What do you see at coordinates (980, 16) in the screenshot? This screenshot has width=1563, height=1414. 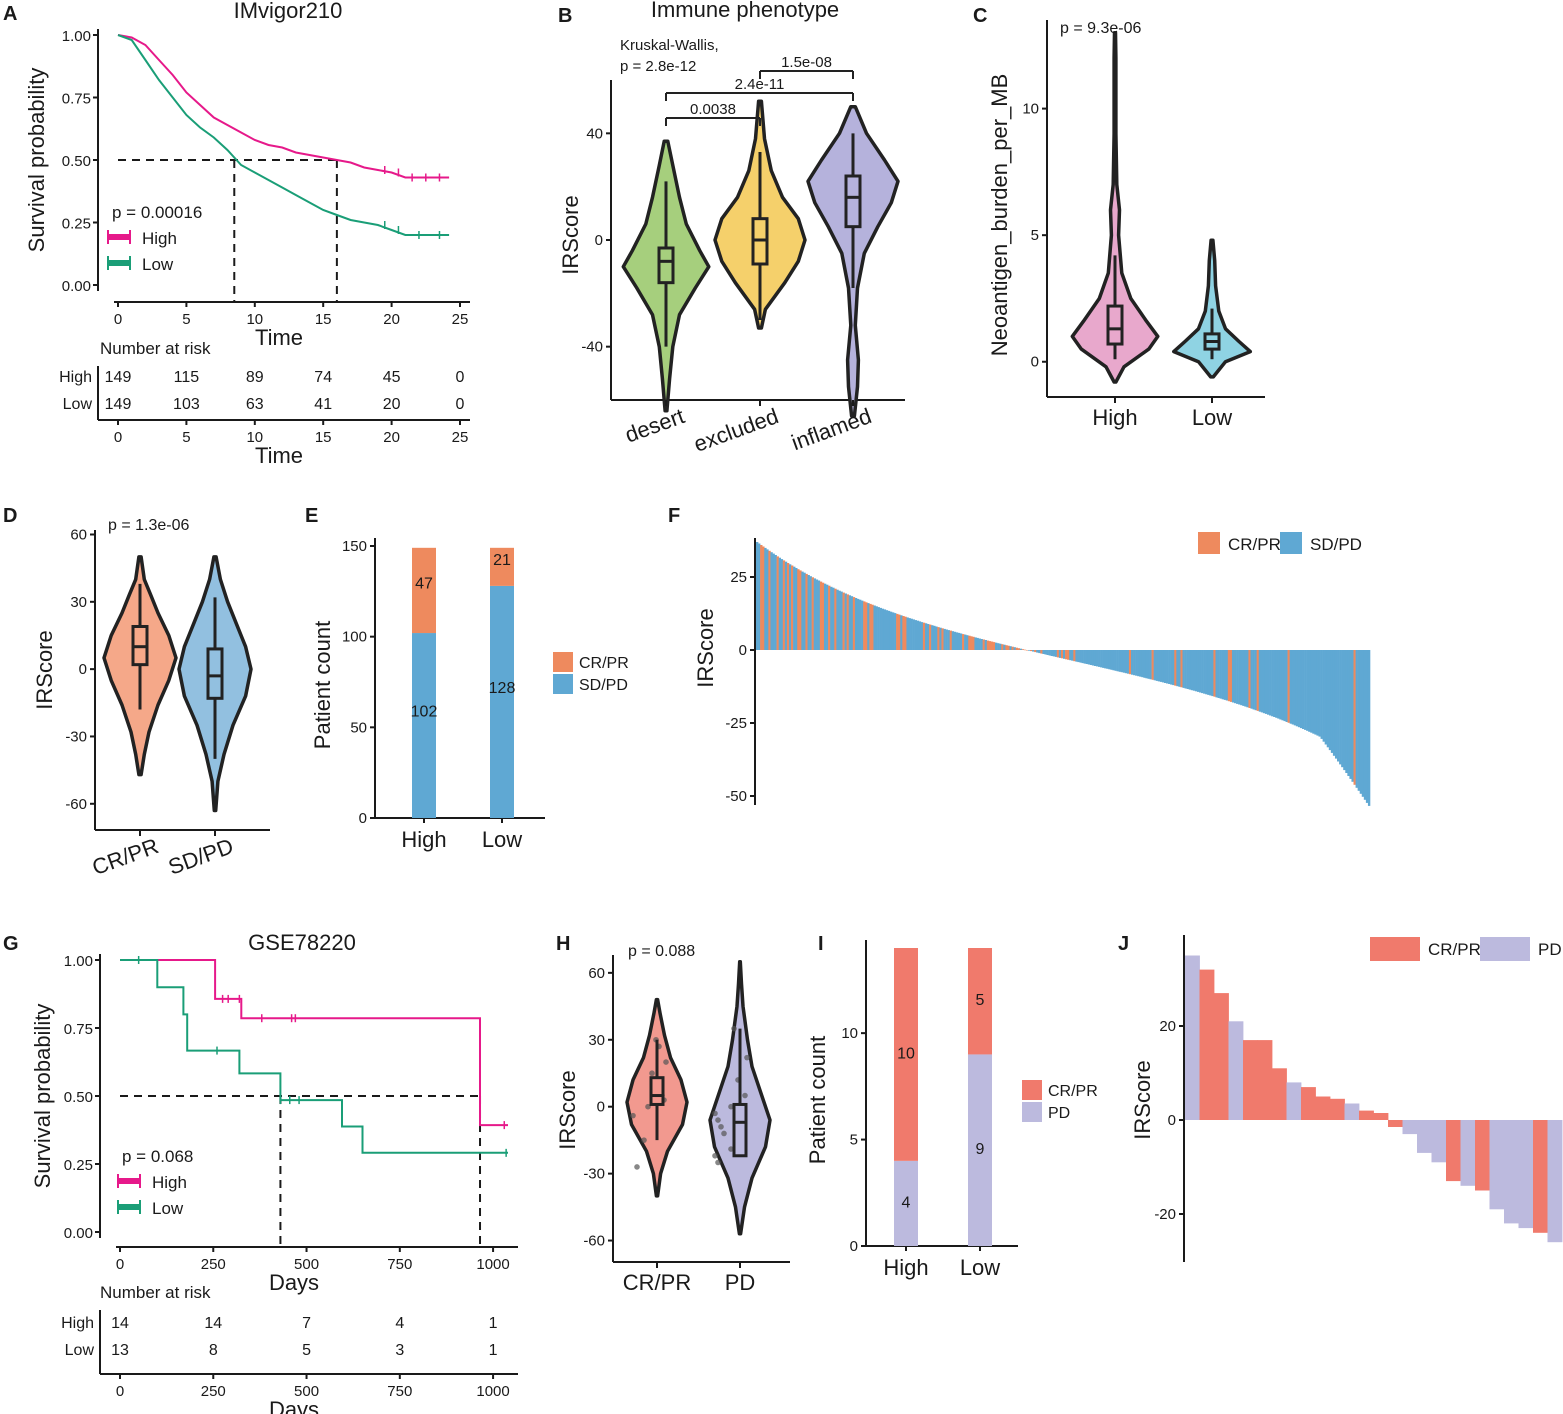 I see `panel-letter-C: C` at bounding box center [980, 16].